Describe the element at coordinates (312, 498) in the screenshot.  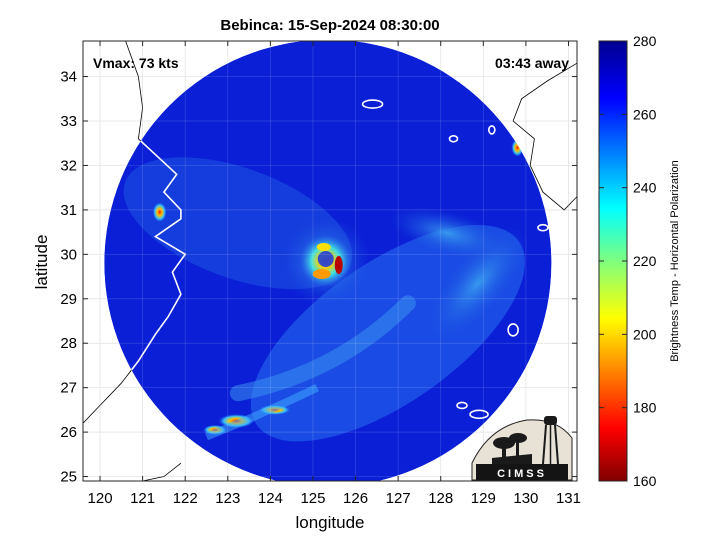
I see `x-tick-label: 125` at that location.